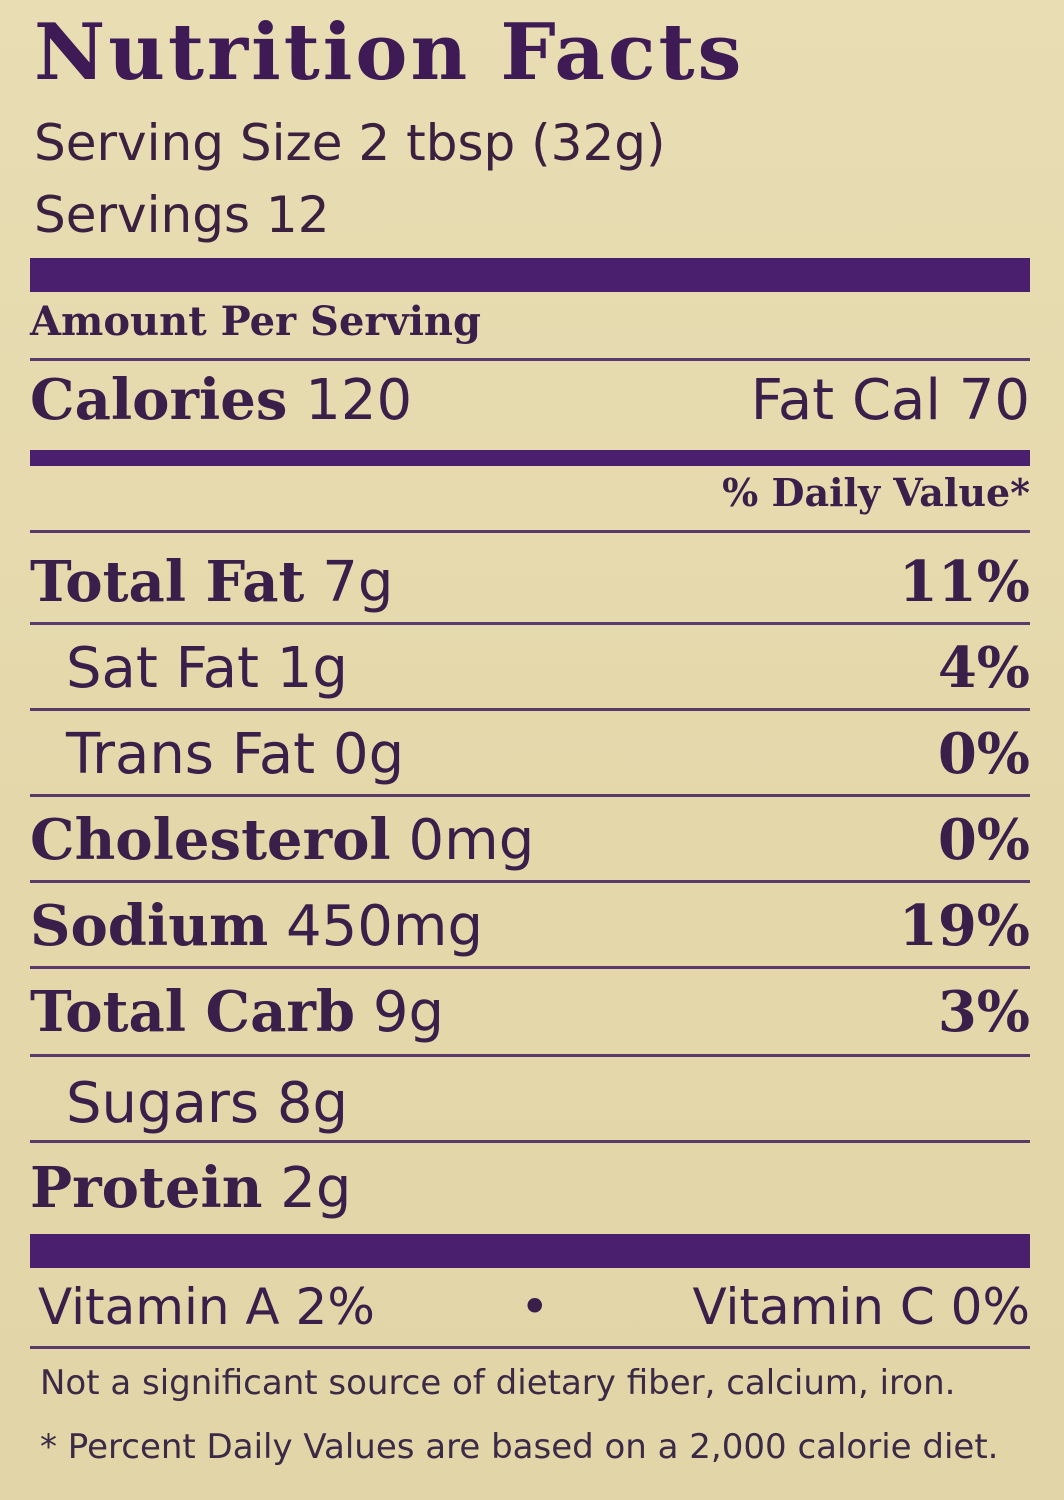 This screenshot has width=1064, height=1500. What do you see at coordinates (983, 1012) in the screenshot?
I see `nutrient-dv: 3%` at bounding box center [983, 1012].